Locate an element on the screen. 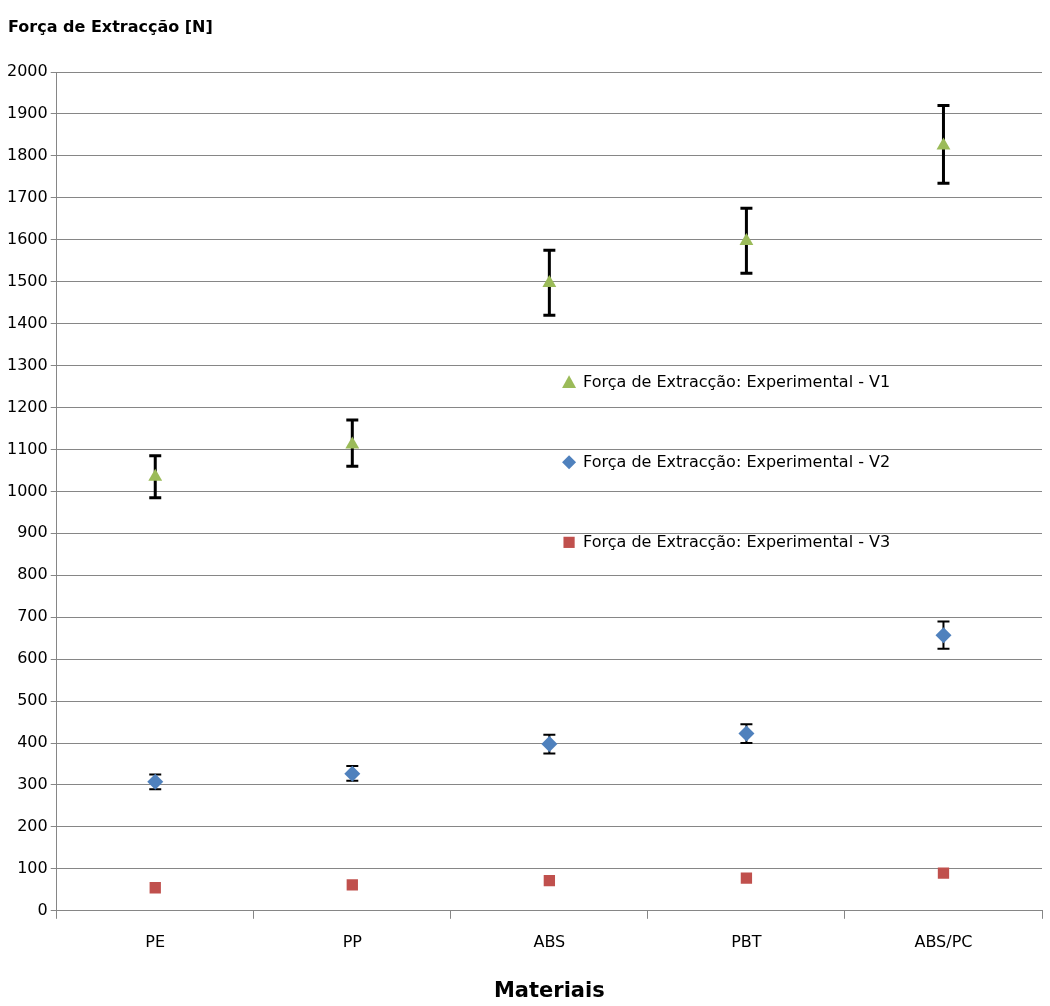 This screenshot has height=1006, width=1050. y-tick-label: 500 is located at coordinates (32, 700).